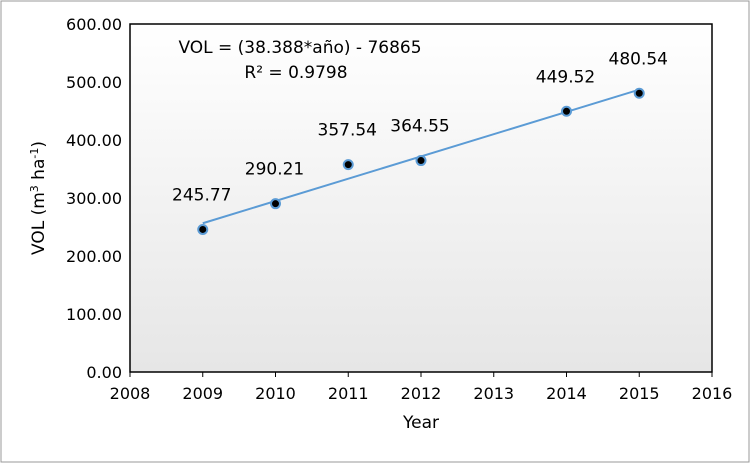  What do you see at coordinates (566, 393) in the screenshot?
I see `x-tick-label: 2014` at bounding box center [566, 393].